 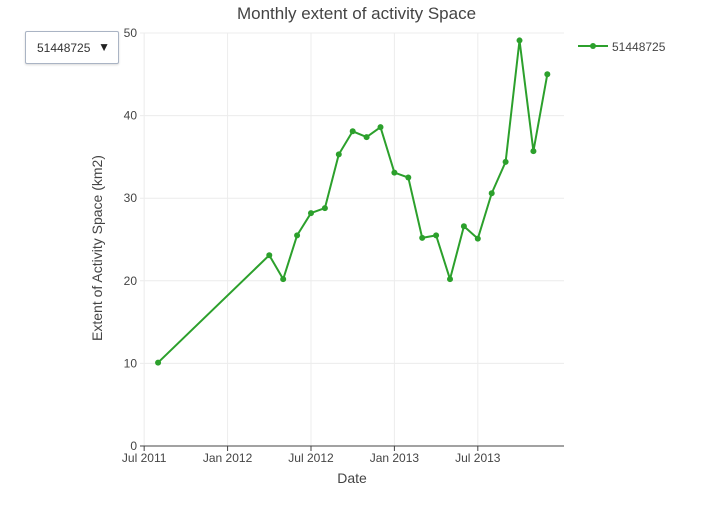 I want to click on caret-down-icon: ▼, so click(x=104, y=47).